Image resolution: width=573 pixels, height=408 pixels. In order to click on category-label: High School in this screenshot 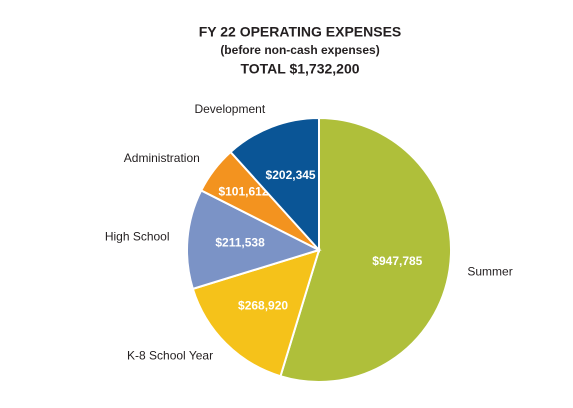, I will do `click(137, 236)`.